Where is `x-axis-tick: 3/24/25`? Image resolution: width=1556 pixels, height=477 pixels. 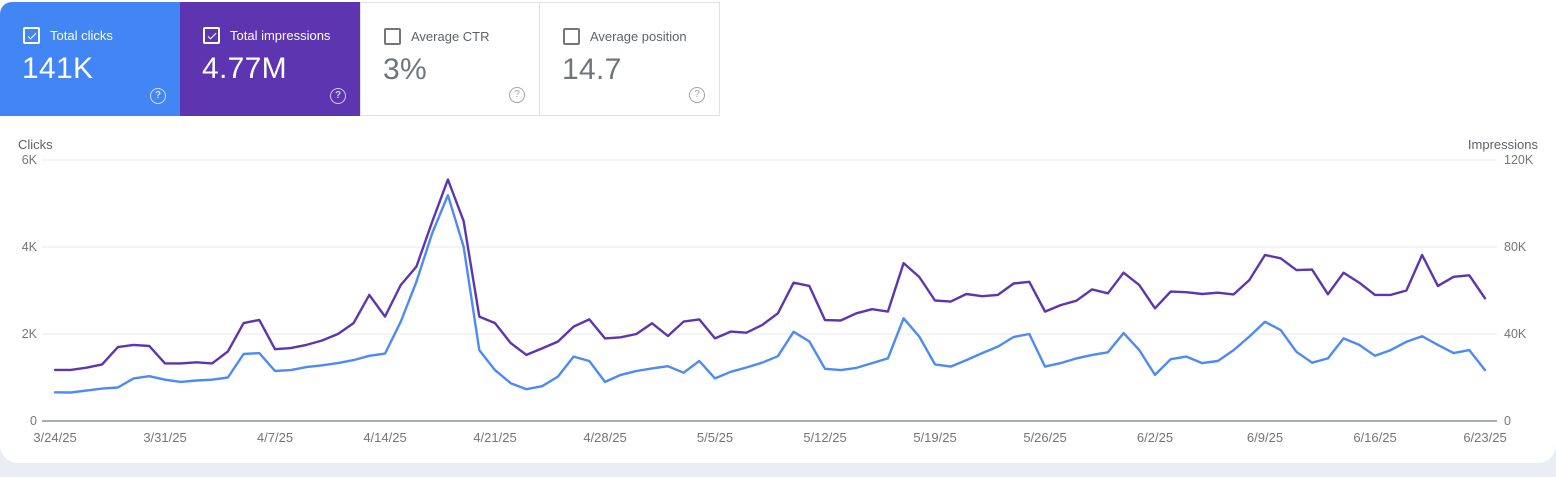
x-axis-tick: 3/24/25 is located at coordinates (55, 437).